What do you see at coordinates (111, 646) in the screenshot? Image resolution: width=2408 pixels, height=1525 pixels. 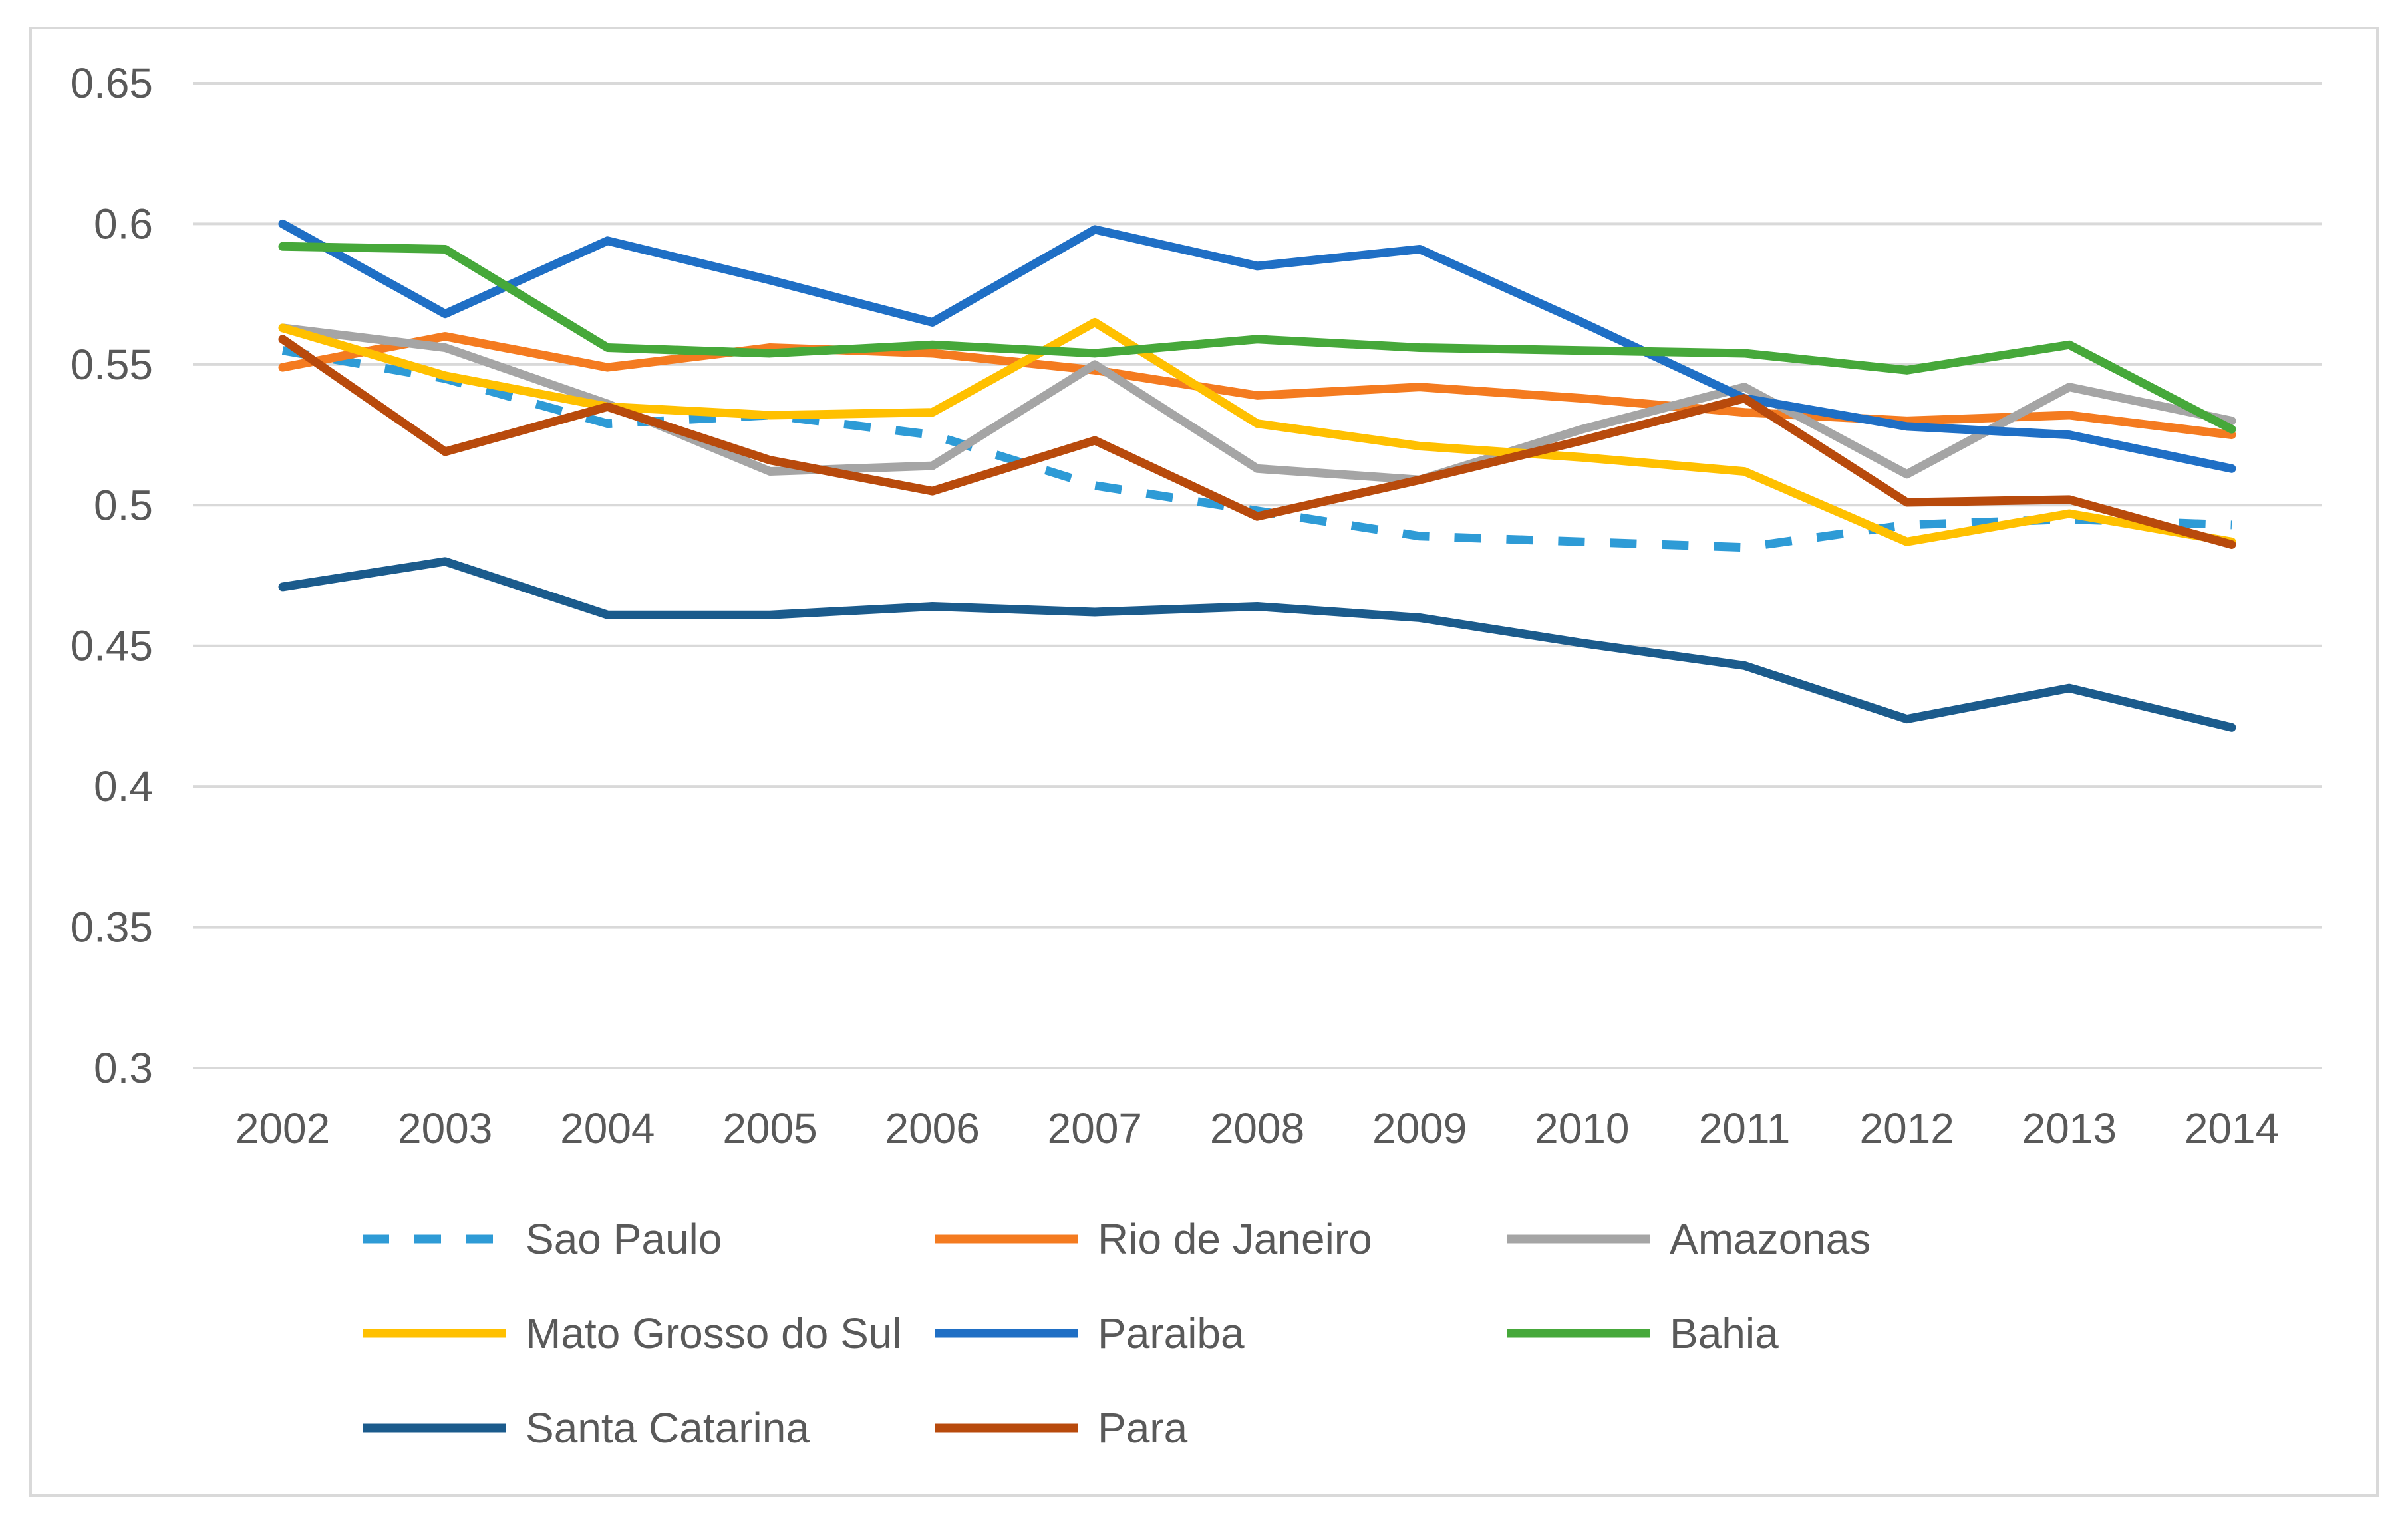 I see `y-tick-label: 0.45` at bounding box center [111, 646].